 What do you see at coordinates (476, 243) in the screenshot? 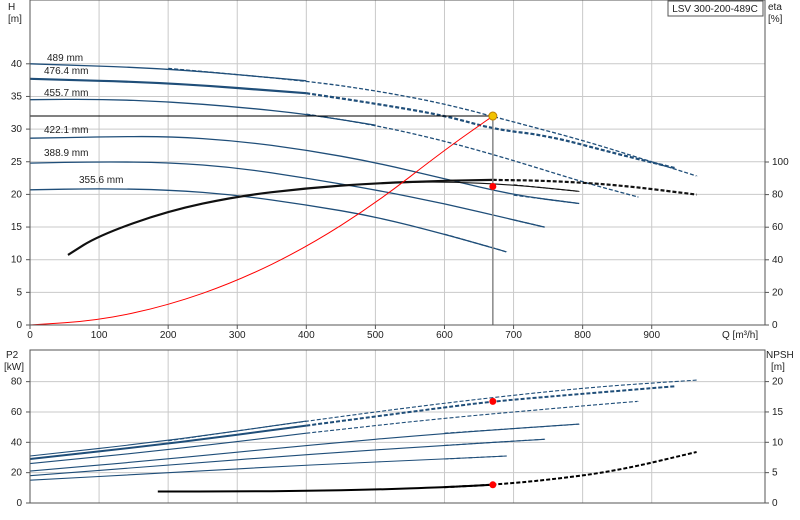
I see `head-curve-5-dashed` at bounding box center [476, 243].